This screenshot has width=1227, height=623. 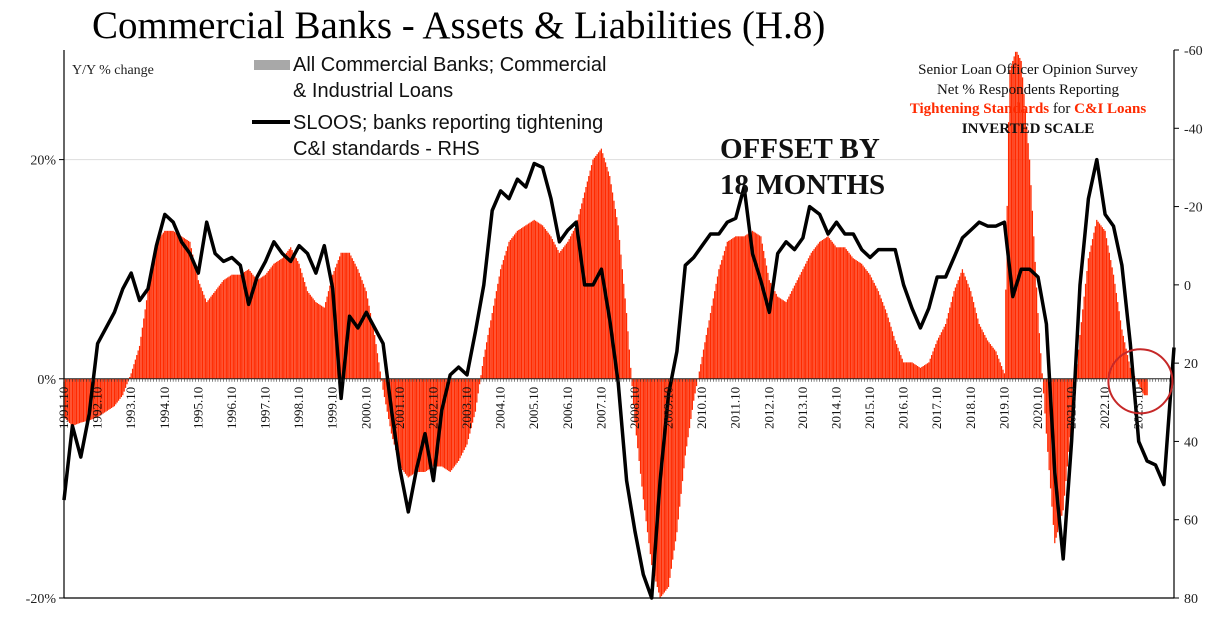 I want to click on y-tick-label: 20%, so click(x=43, y=161).